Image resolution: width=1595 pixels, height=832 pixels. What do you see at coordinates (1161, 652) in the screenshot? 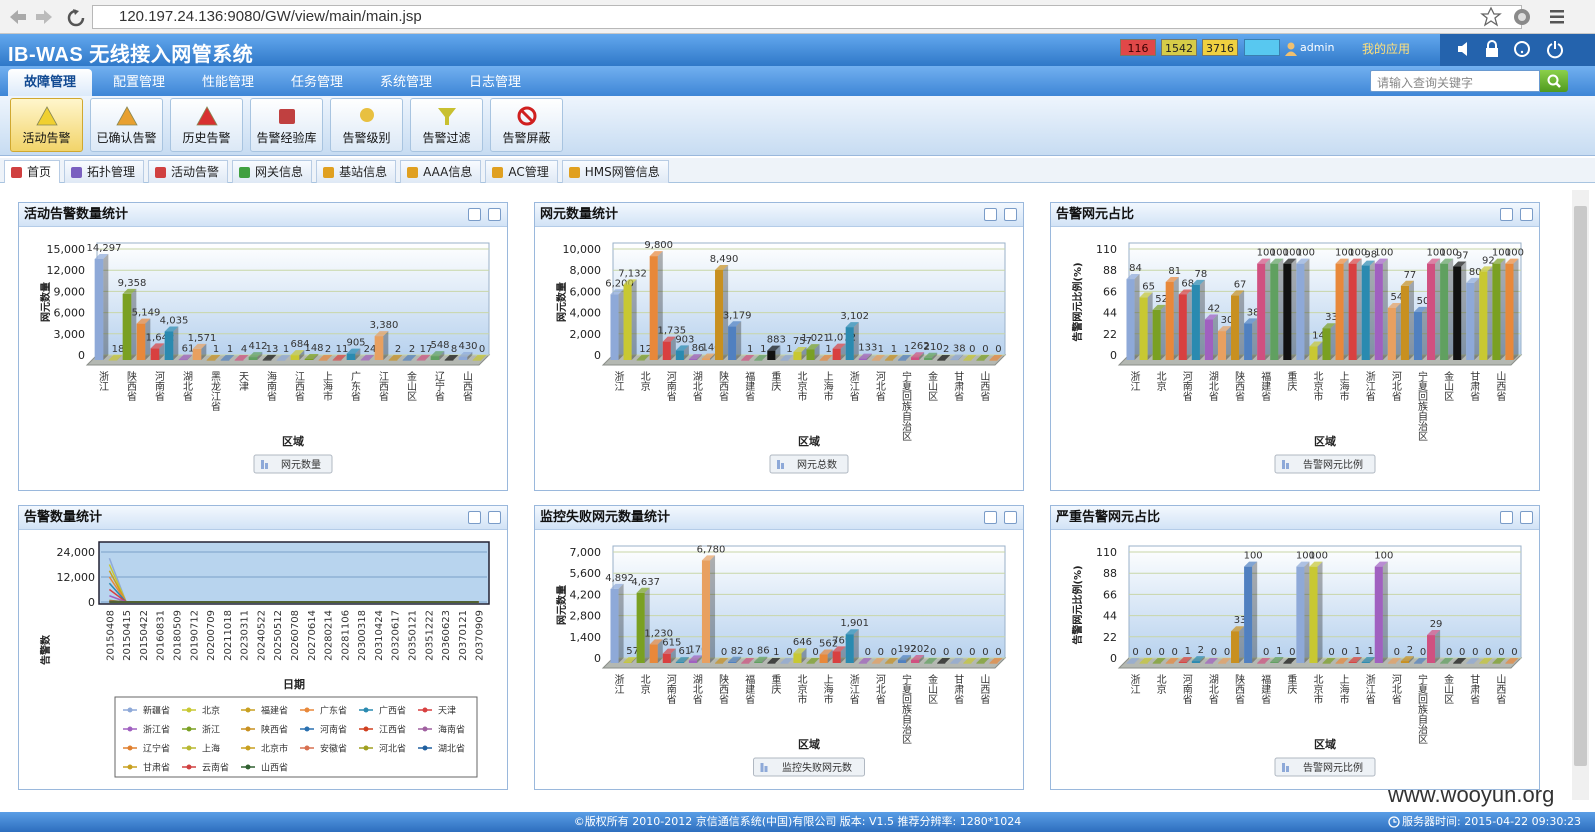
I see `data-label: 0` at bounding box center [1161, 652].